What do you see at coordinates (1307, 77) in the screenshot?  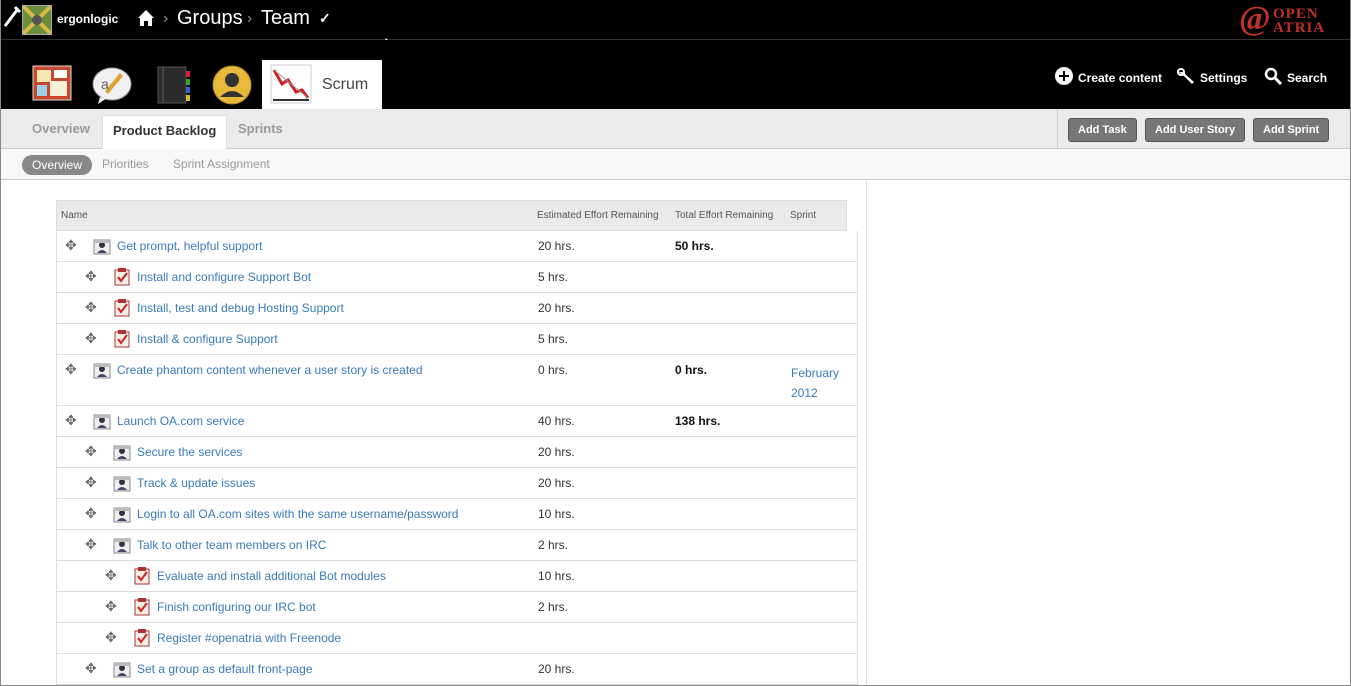 I see `search-label: Search` at bounding box center [1307, 77].